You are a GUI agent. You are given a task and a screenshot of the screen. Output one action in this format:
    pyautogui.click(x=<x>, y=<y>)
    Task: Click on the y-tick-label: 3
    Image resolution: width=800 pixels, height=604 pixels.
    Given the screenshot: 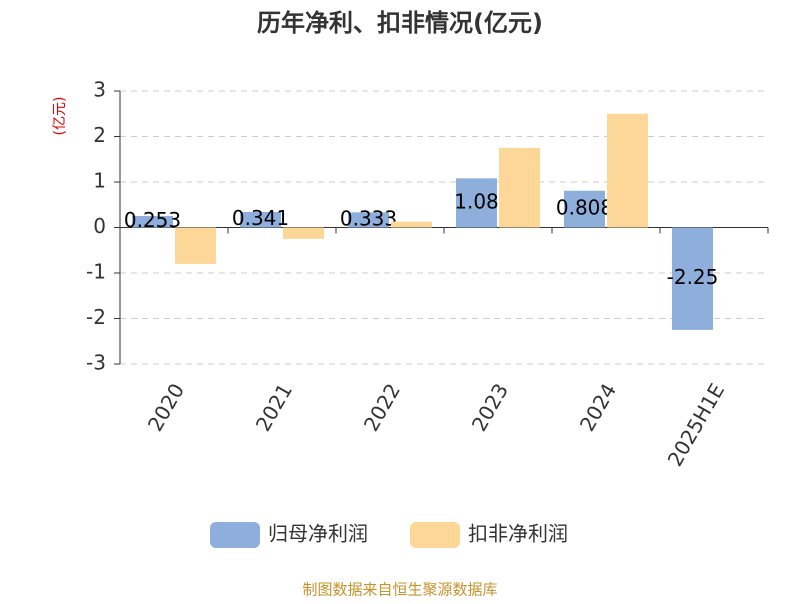 What is the action you would take?
    pyautogui.click(x=99, y=90)
    